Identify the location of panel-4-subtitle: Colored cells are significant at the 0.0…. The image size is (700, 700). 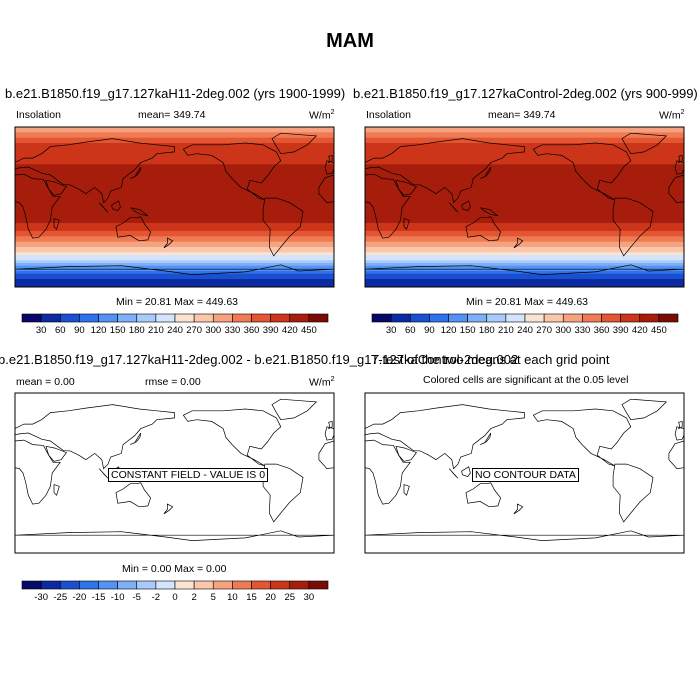
(526, 380).